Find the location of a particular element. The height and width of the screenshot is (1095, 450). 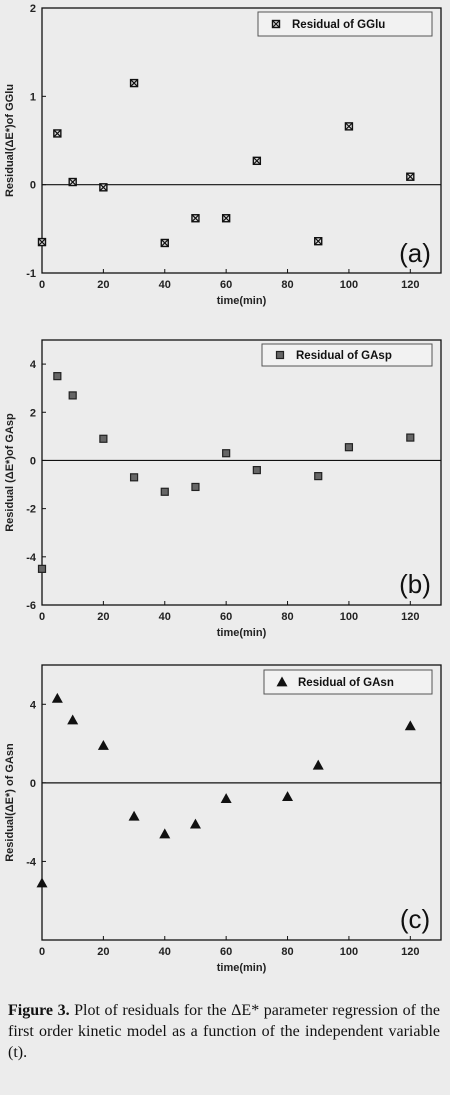

y-tick-label: 1 is located at coordinates (33, 97).